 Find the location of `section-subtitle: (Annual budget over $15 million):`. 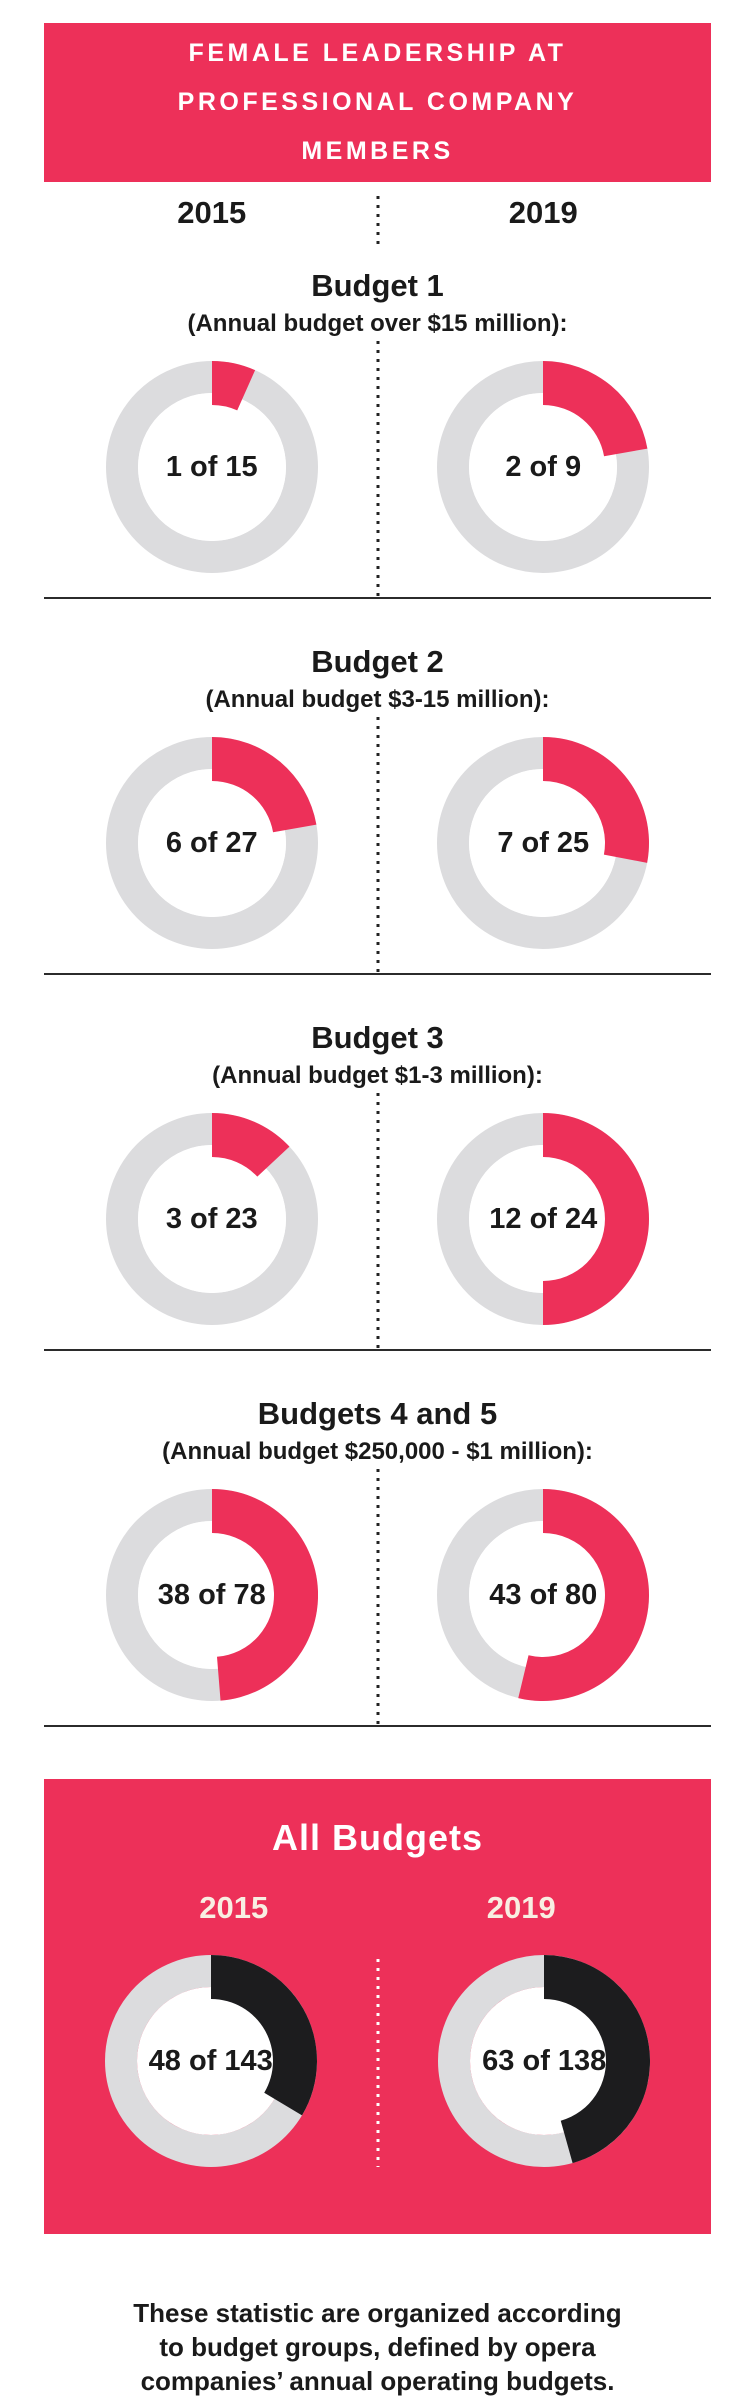

section-subtitle: (Annual budget over $15 million): is located at coordinates (377, 323).